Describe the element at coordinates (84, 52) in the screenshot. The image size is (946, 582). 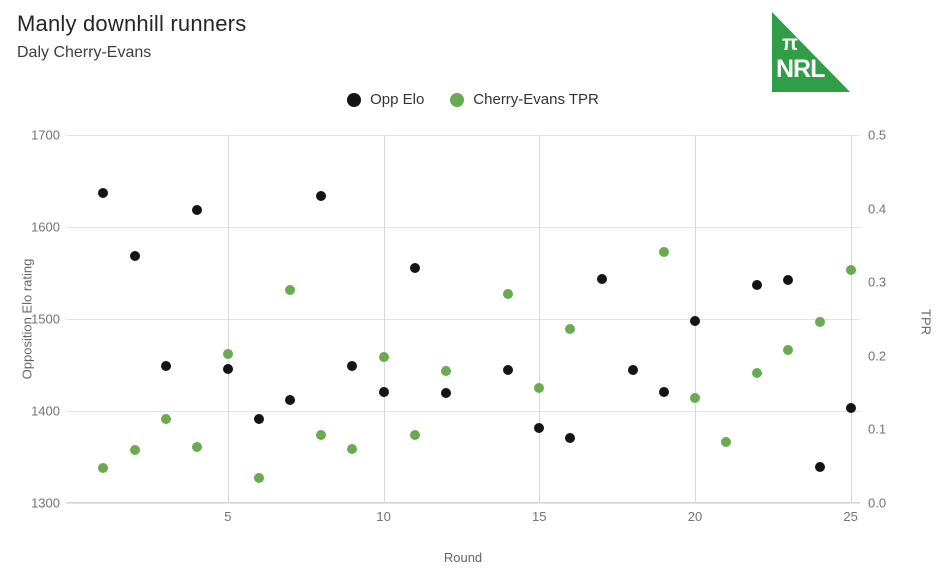
I see `page-subtitle: Daly Cherry-Evans` at that location.